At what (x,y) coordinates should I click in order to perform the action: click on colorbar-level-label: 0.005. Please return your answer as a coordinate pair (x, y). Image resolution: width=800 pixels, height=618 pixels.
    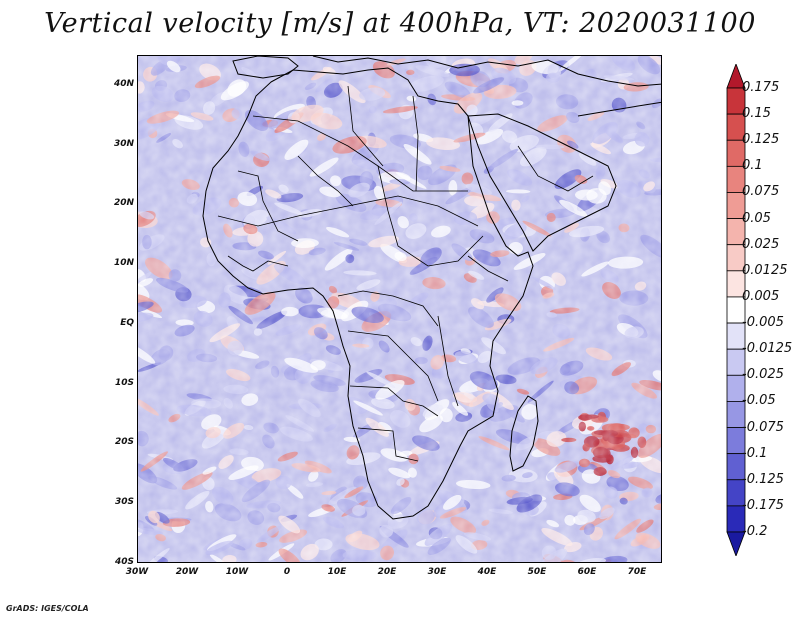
    Looking at the image, I should click on (761, 296).